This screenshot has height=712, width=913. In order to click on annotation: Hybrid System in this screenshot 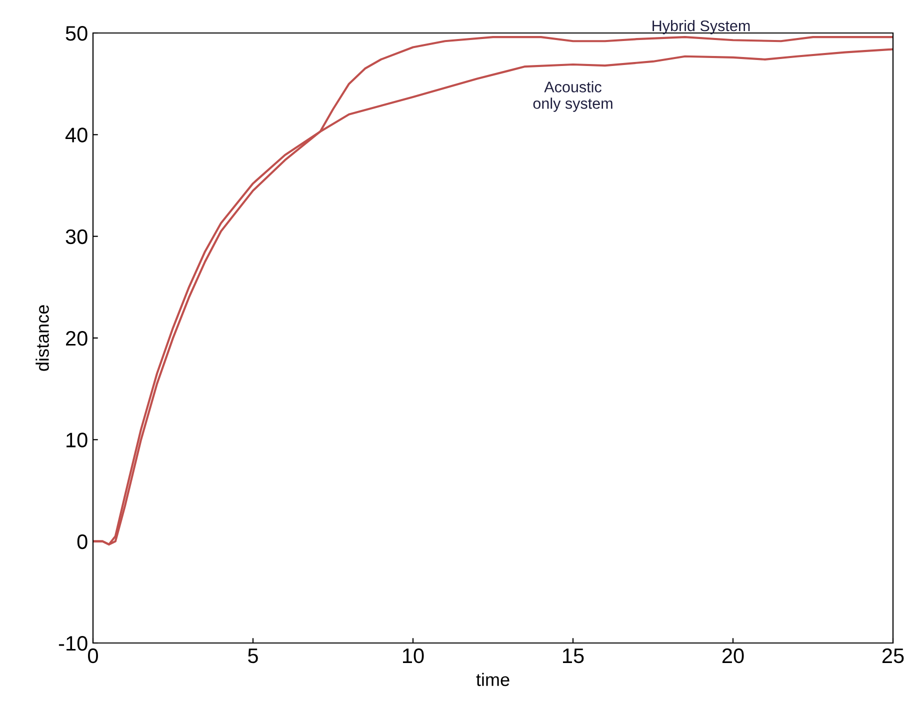, I will do `click(701, 27)`.